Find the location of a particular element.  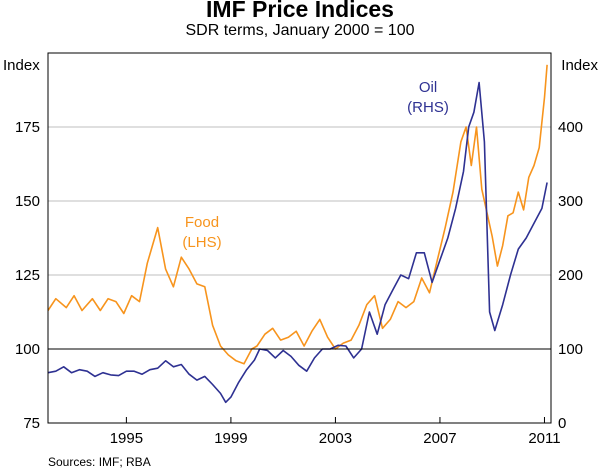

food-series-label: Food is located at coordinates (202, 222).